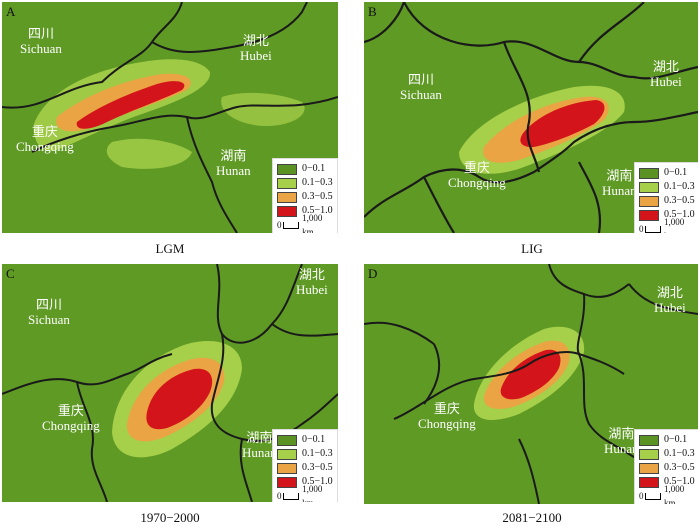 Image resolution: width=700 pixels, height=526 pixels. I want to click on panel-letter: C, so click(10, 273).